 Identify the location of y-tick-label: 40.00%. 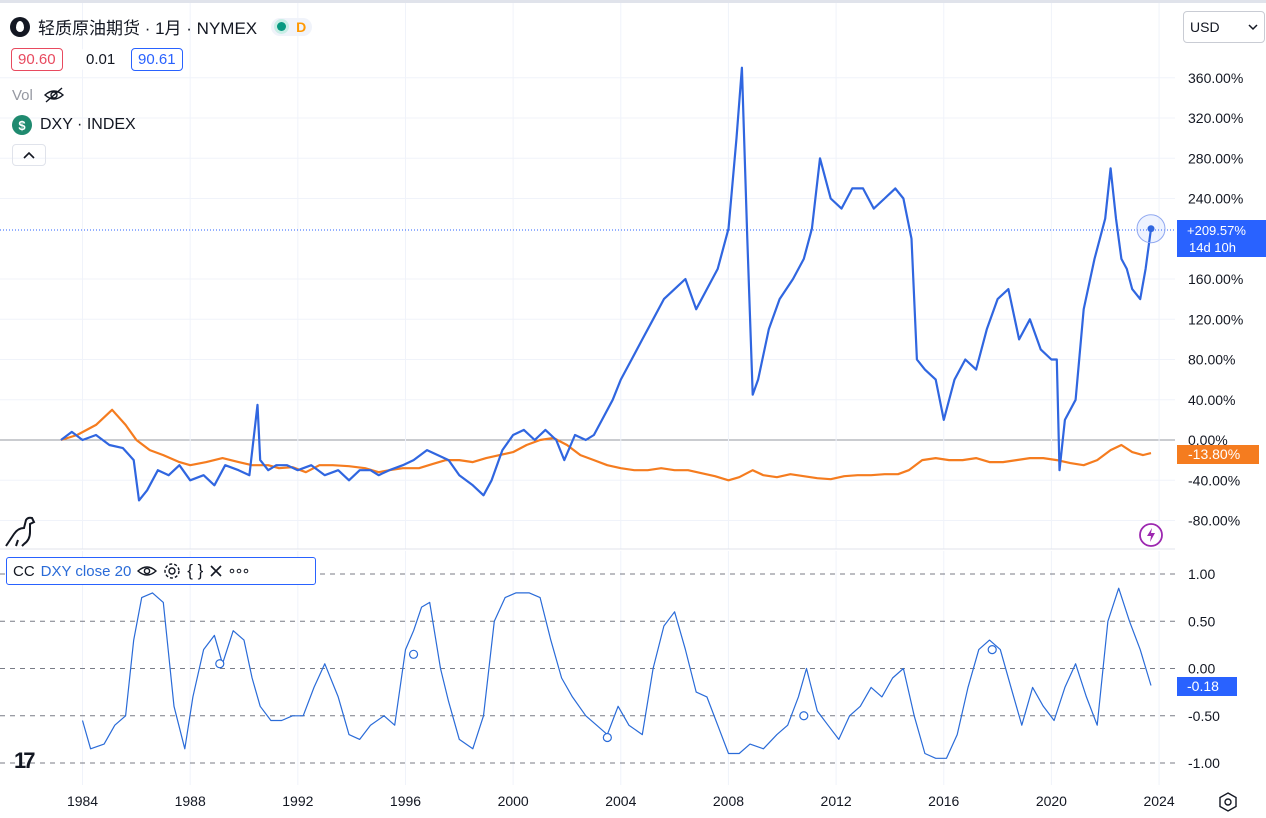
(1211, 400).